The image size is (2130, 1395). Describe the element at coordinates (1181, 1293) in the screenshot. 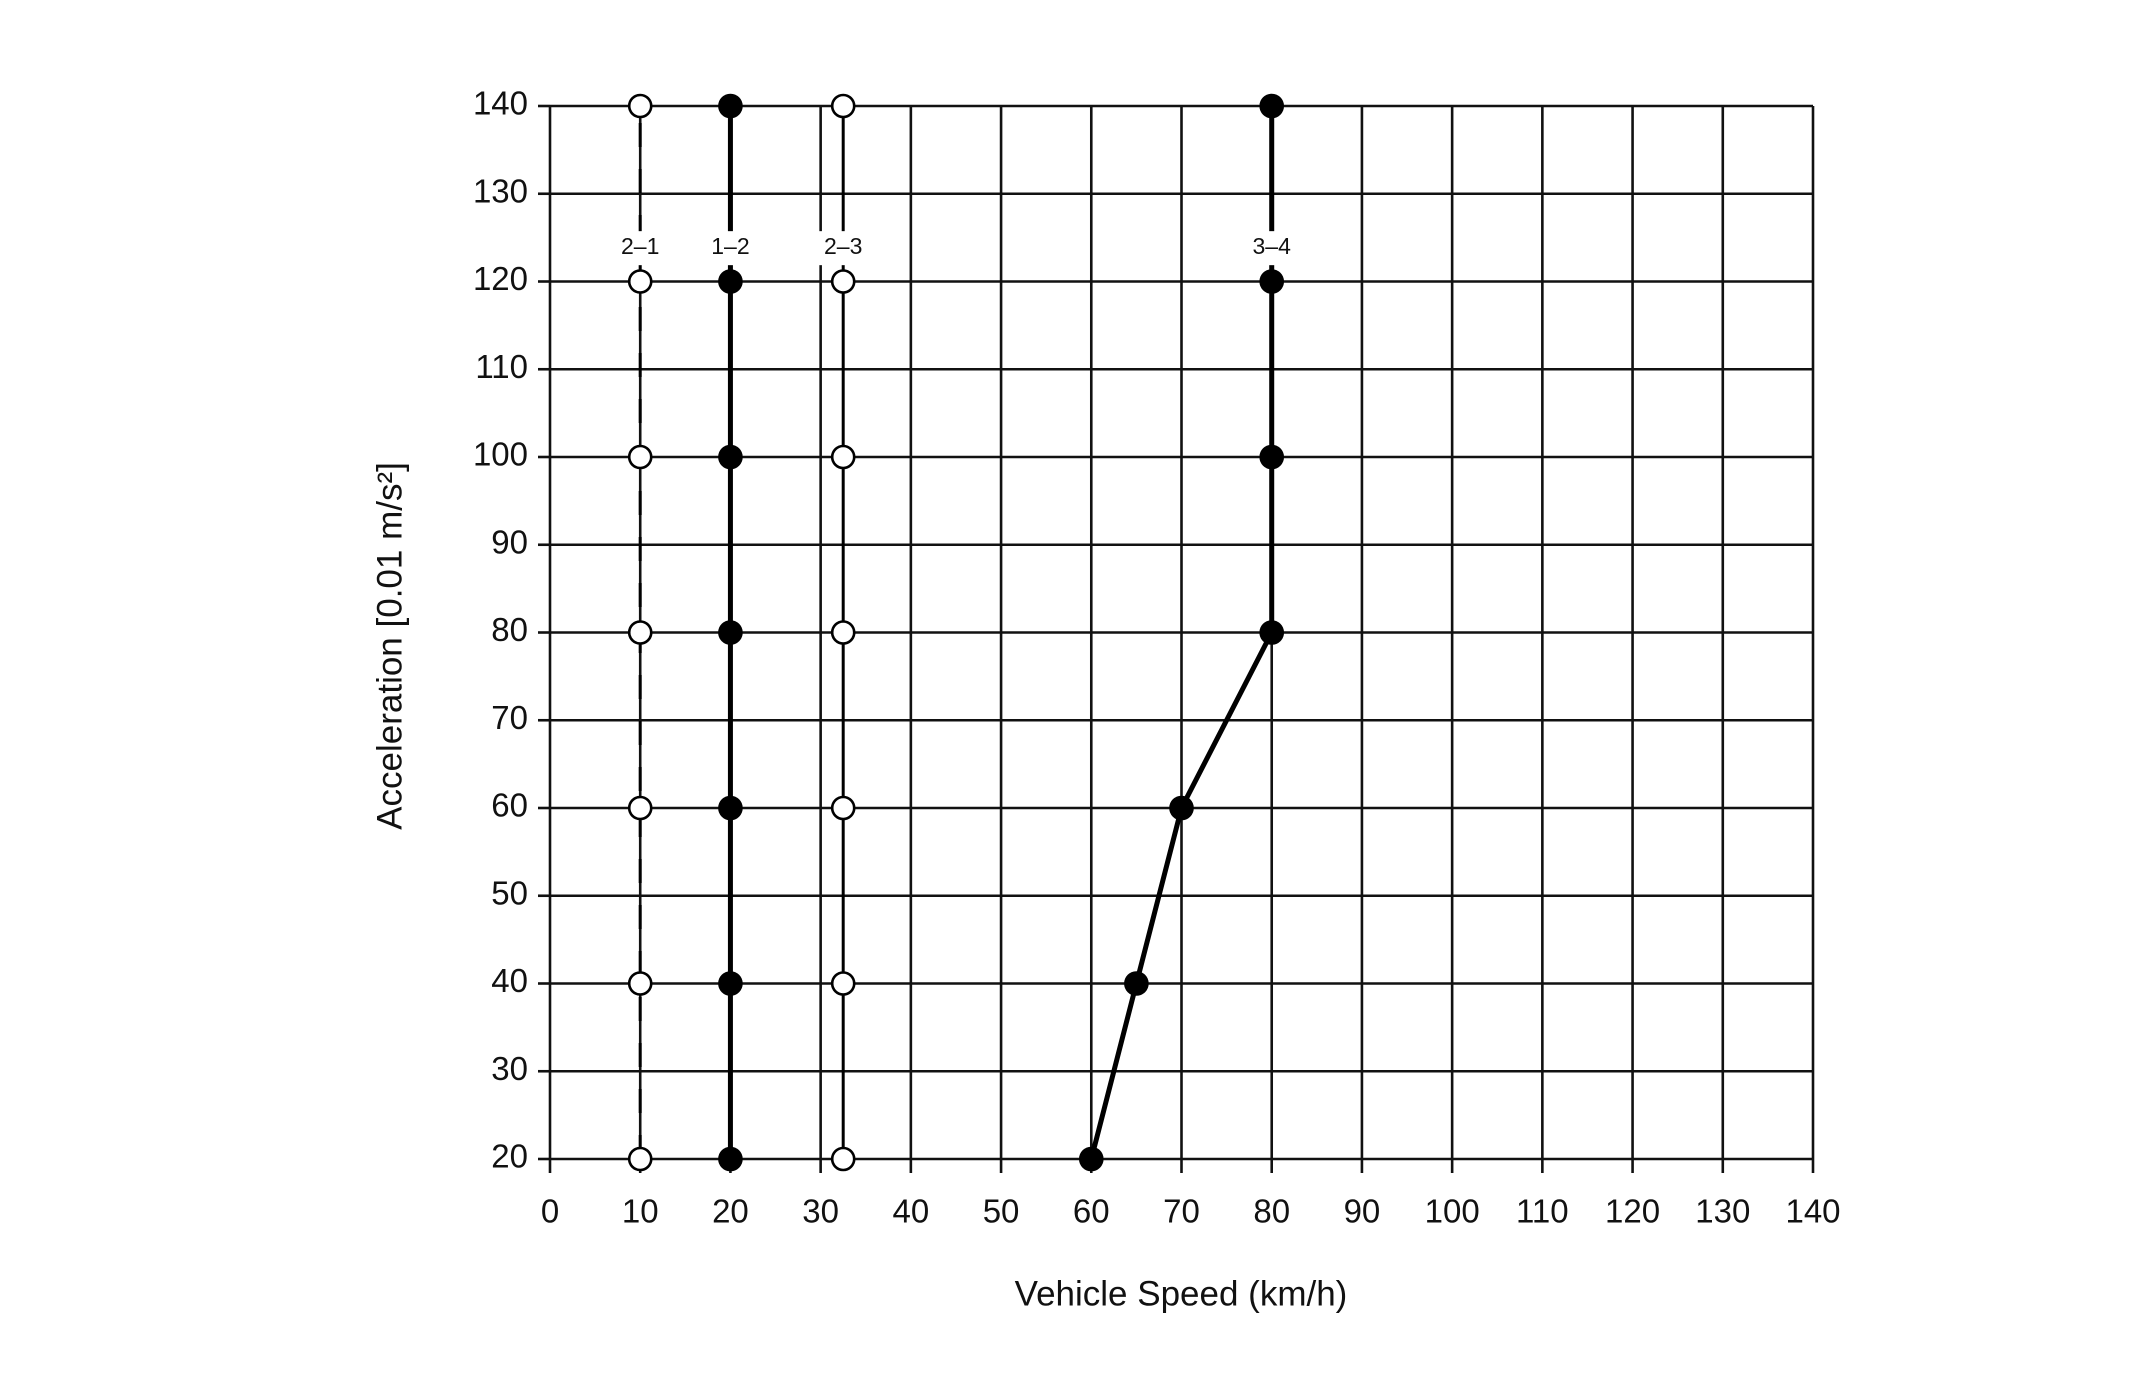

I see `x-axis-title: Vehicle Speed (km/h)` at that location.